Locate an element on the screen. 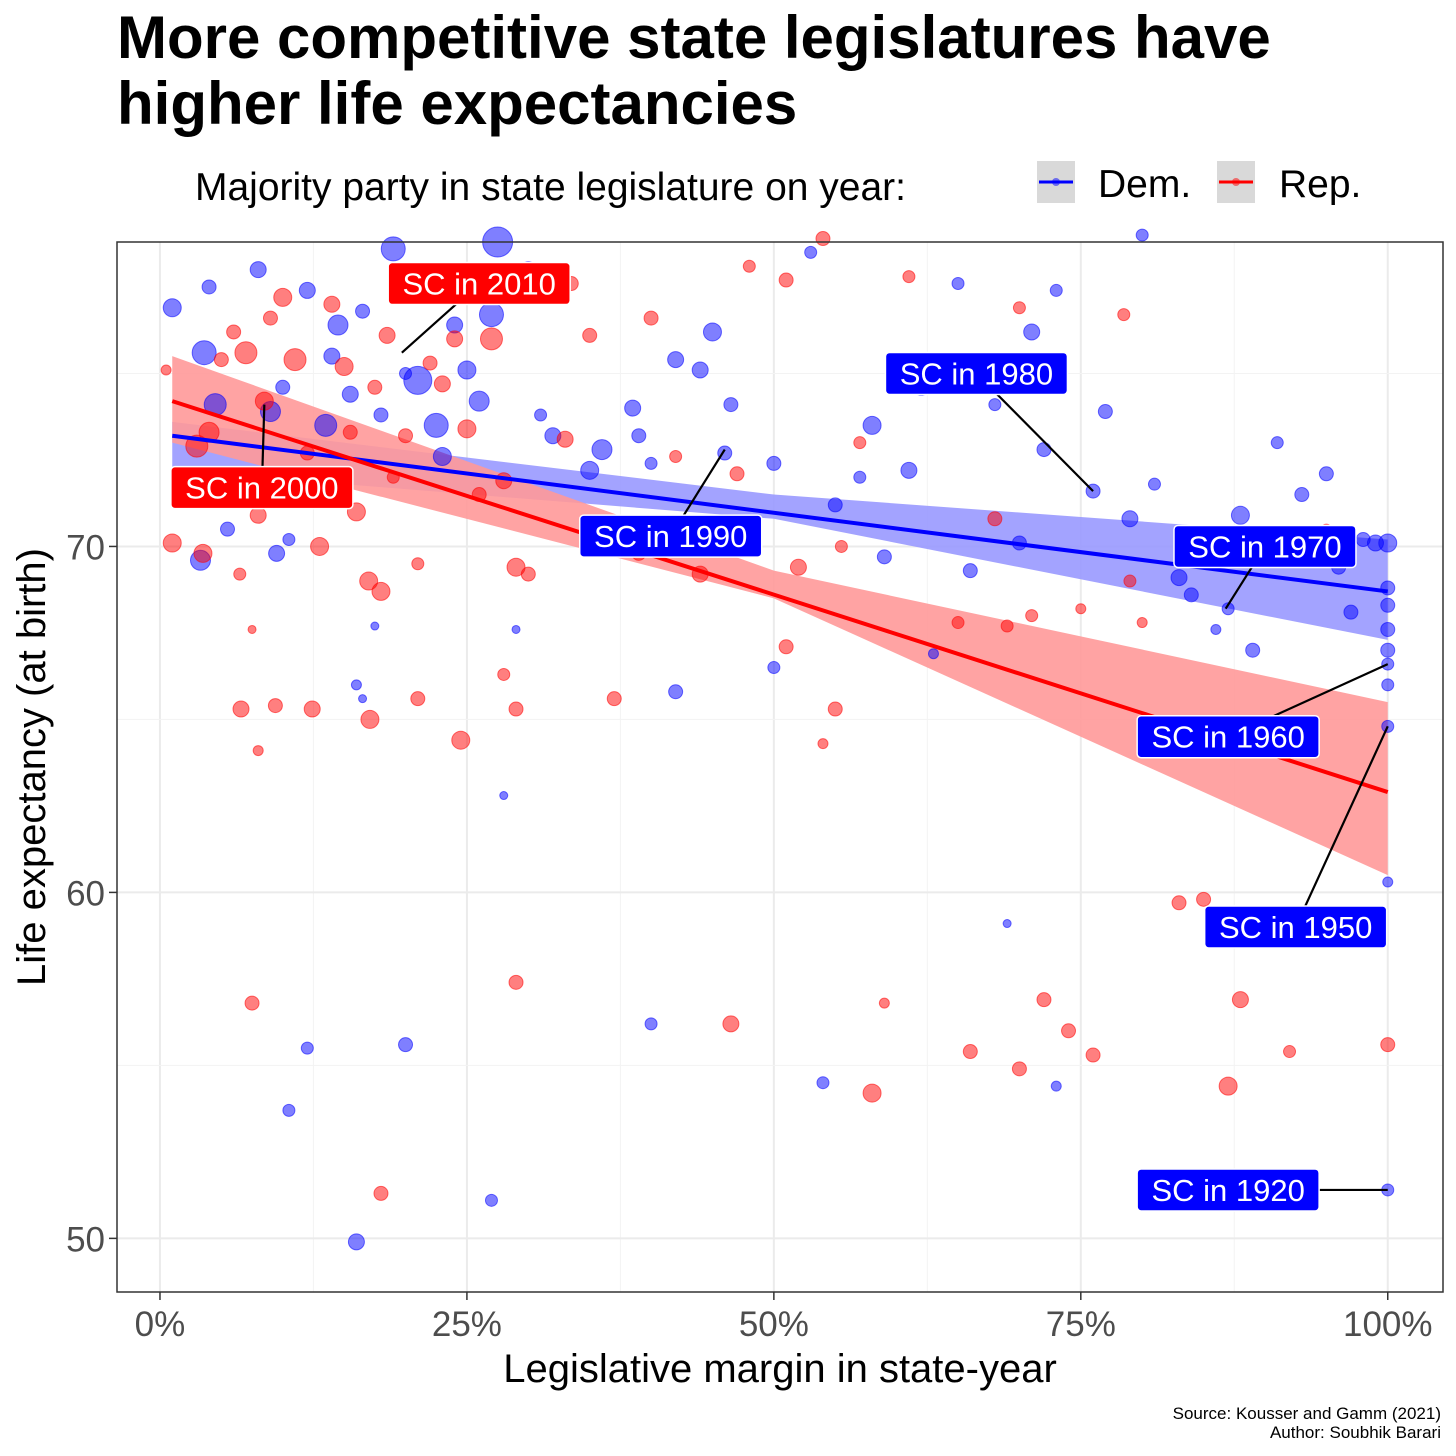  y-tick-label: 50 is located at coordinates (85, 1239).